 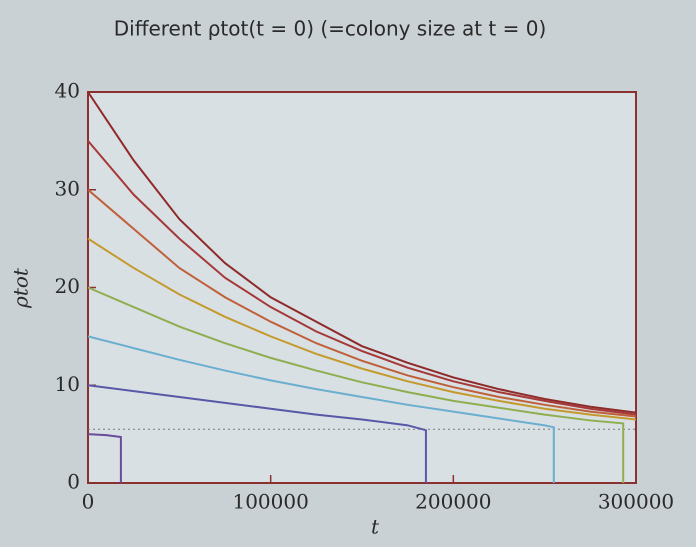 I want to click on x-tick-label: 0, so click(x=88, y=502).